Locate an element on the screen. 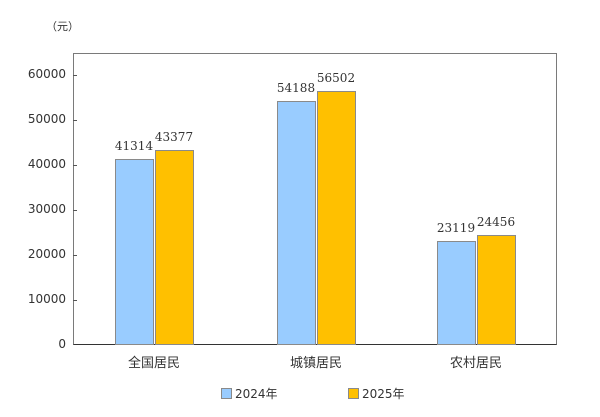 This screenshot has width=600, height=417. y-tick-label: 10000 is located at coordinates (46, 299).